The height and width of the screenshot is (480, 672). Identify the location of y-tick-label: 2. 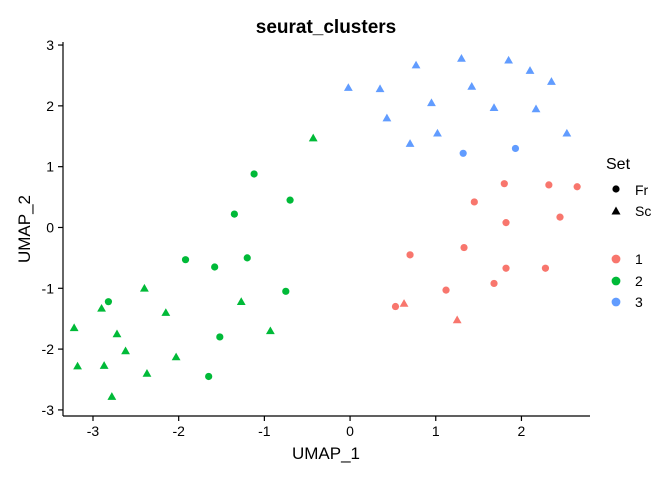
(50, 106).